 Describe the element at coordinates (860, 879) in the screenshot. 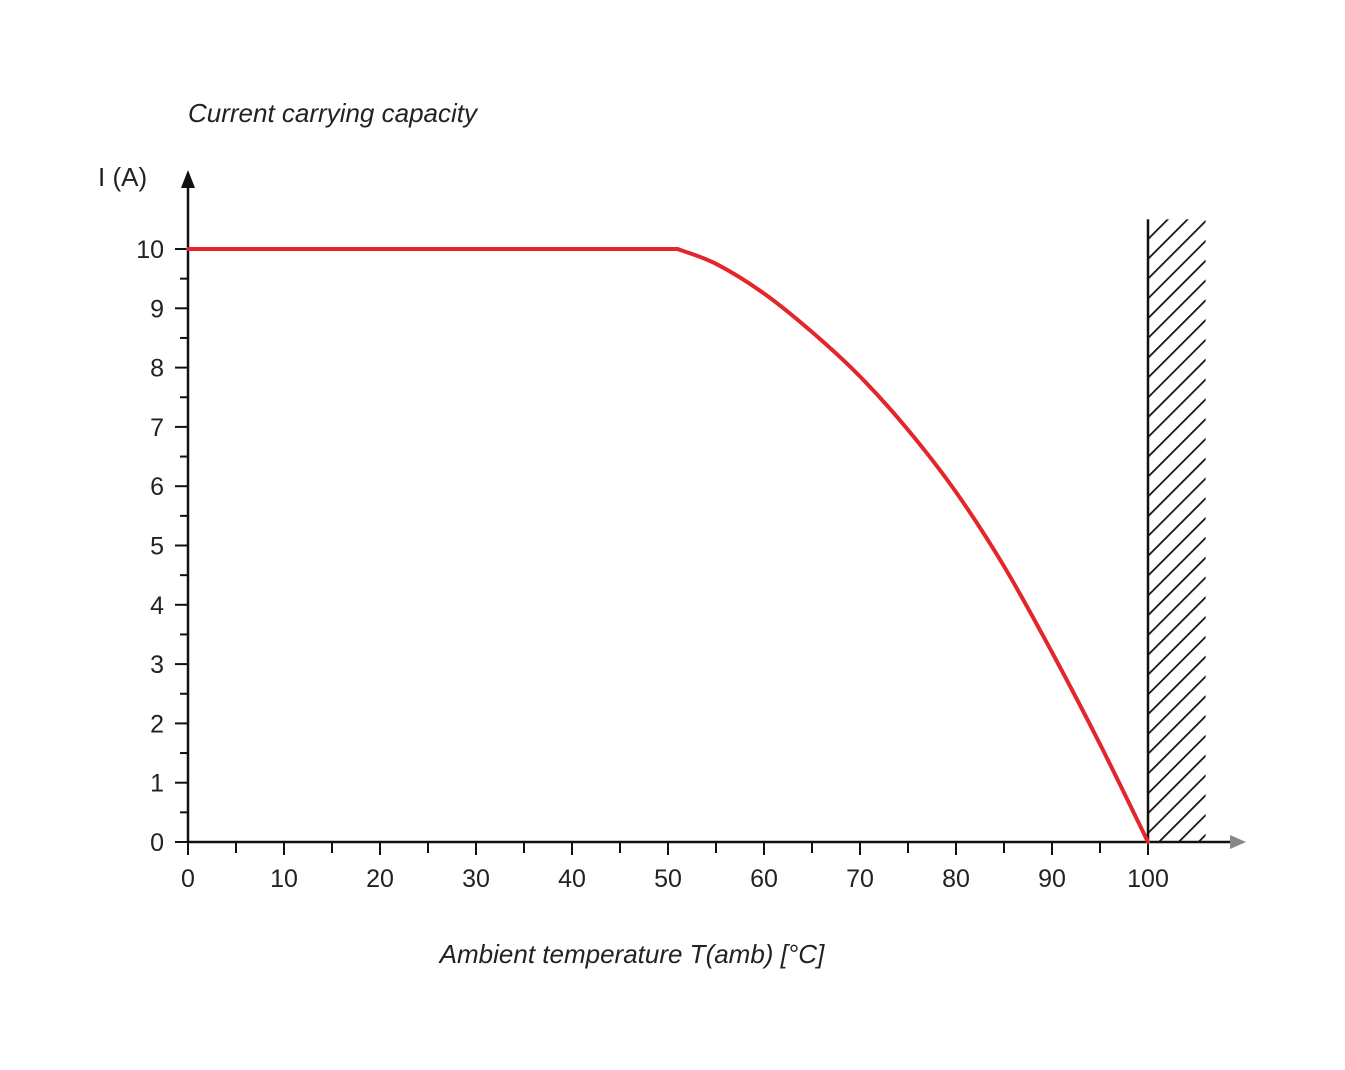

I see `x-tick-label: 70` at that location.